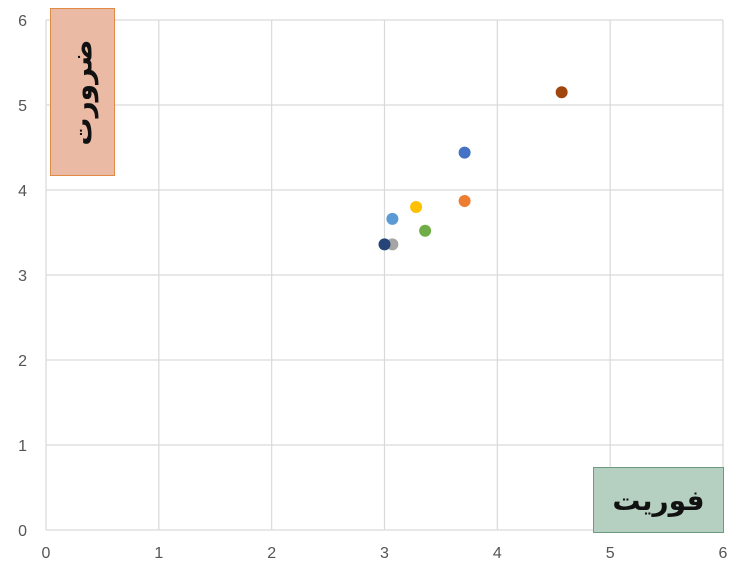 This screenshot has height=566, width=729. What do you see at coordinates (384, 553) in the screenshot?
I see `x-tick-label: 3` at bounding box center [384, 553].